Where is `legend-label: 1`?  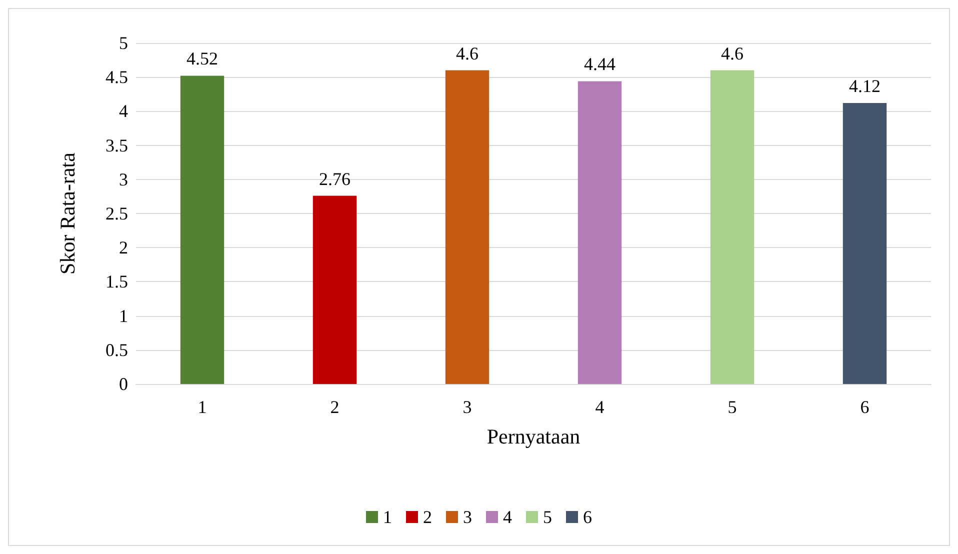
legend-label: 1 is located at coordinates (387, 517).